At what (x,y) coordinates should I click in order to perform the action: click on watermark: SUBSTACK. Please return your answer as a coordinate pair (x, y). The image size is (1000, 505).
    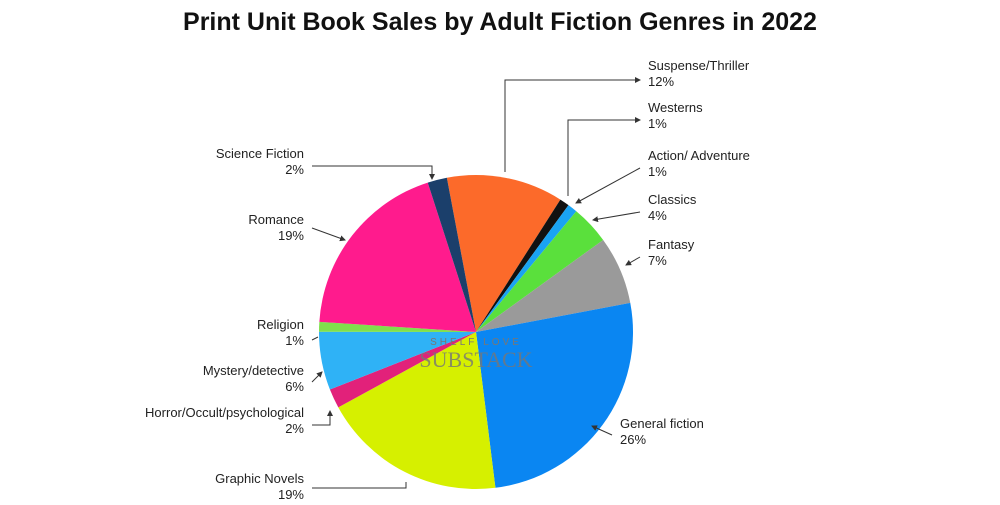
    Looking at the image, I should click on (475, 359).